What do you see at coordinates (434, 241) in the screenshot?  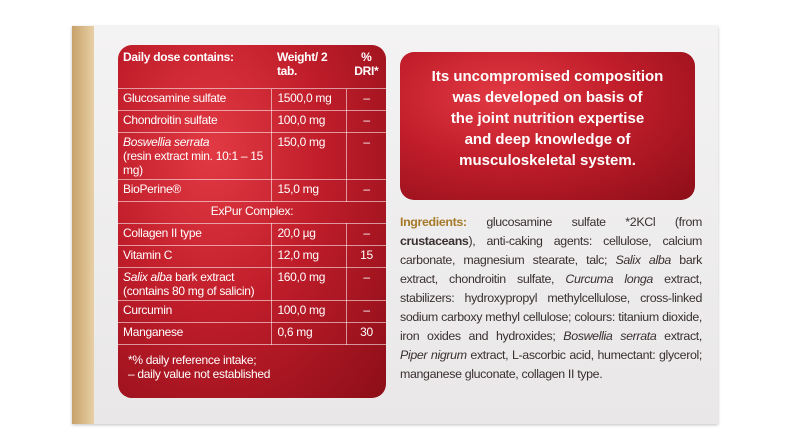 I see `allergen: crustaceans` at bounding box center [434, 241].